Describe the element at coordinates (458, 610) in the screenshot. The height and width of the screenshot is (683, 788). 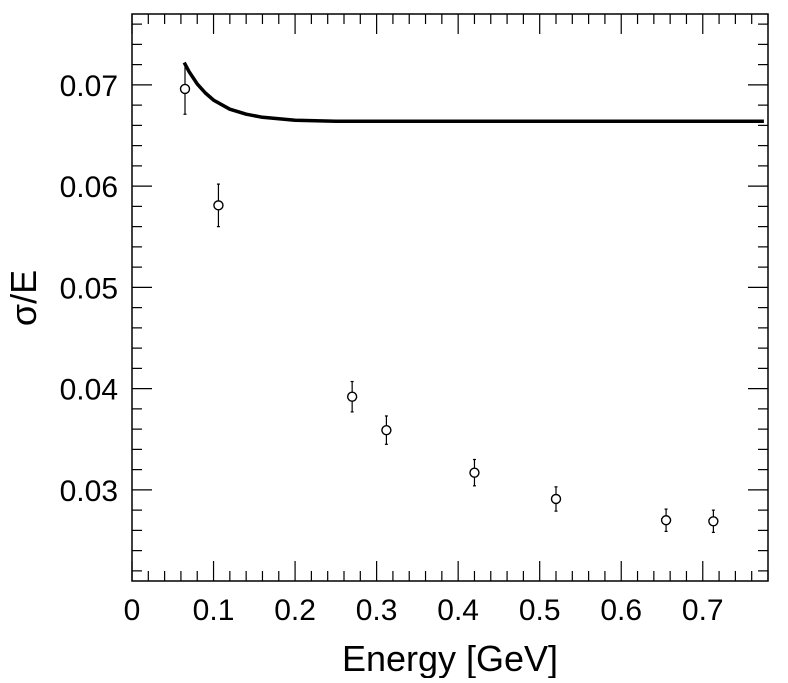
I see `x-tick-label: 0.4` at that location.